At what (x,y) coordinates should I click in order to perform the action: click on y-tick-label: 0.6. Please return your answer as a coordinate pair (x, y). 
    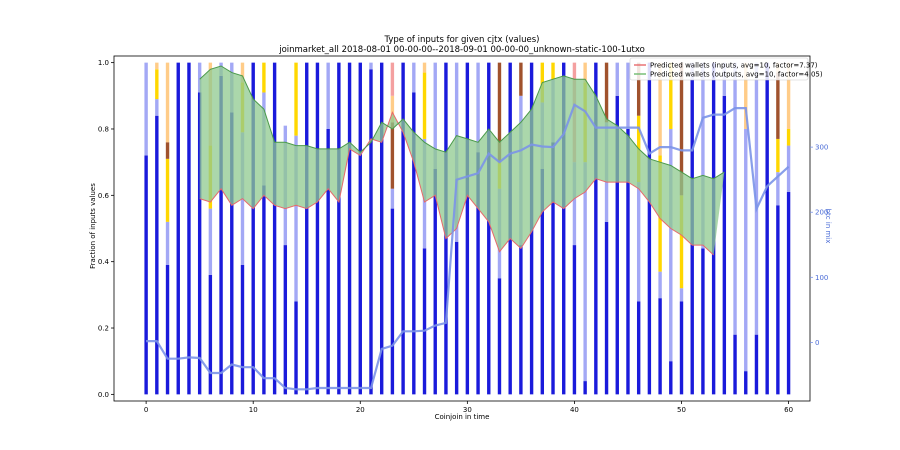
    Looking at the image, I should click on (104, 196).